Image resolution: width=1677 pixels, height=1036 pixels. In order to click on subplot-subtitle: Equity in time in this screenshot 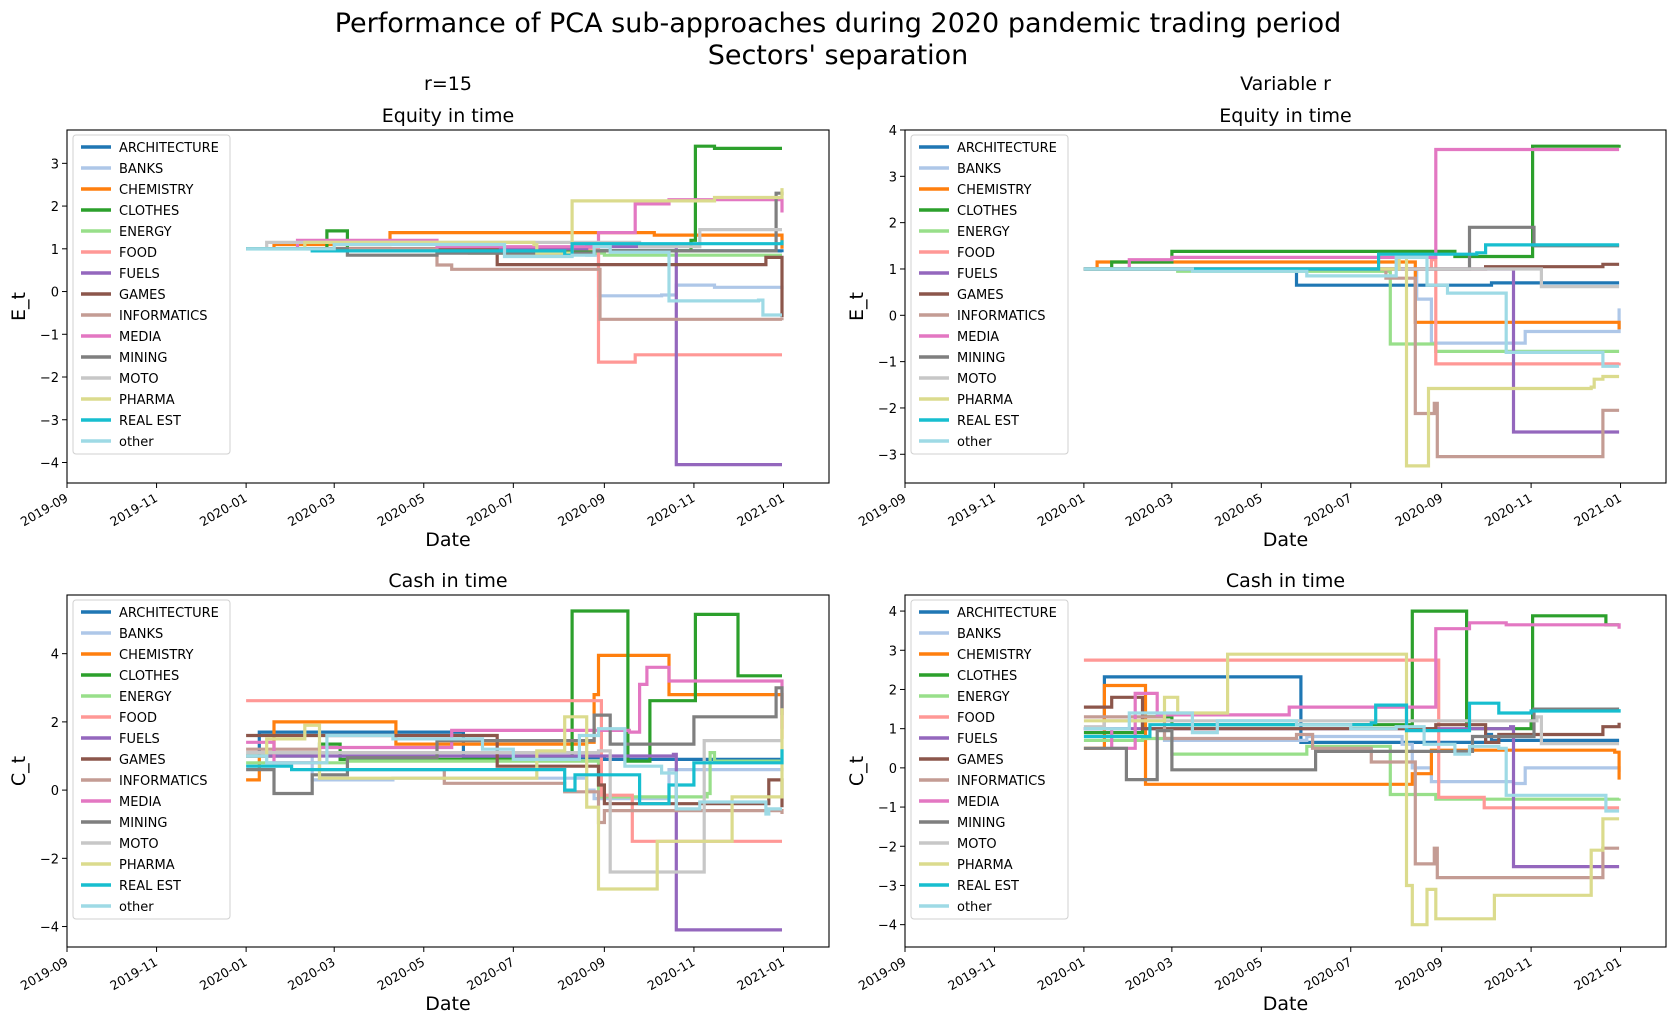, I will do `click(448, 116)`.